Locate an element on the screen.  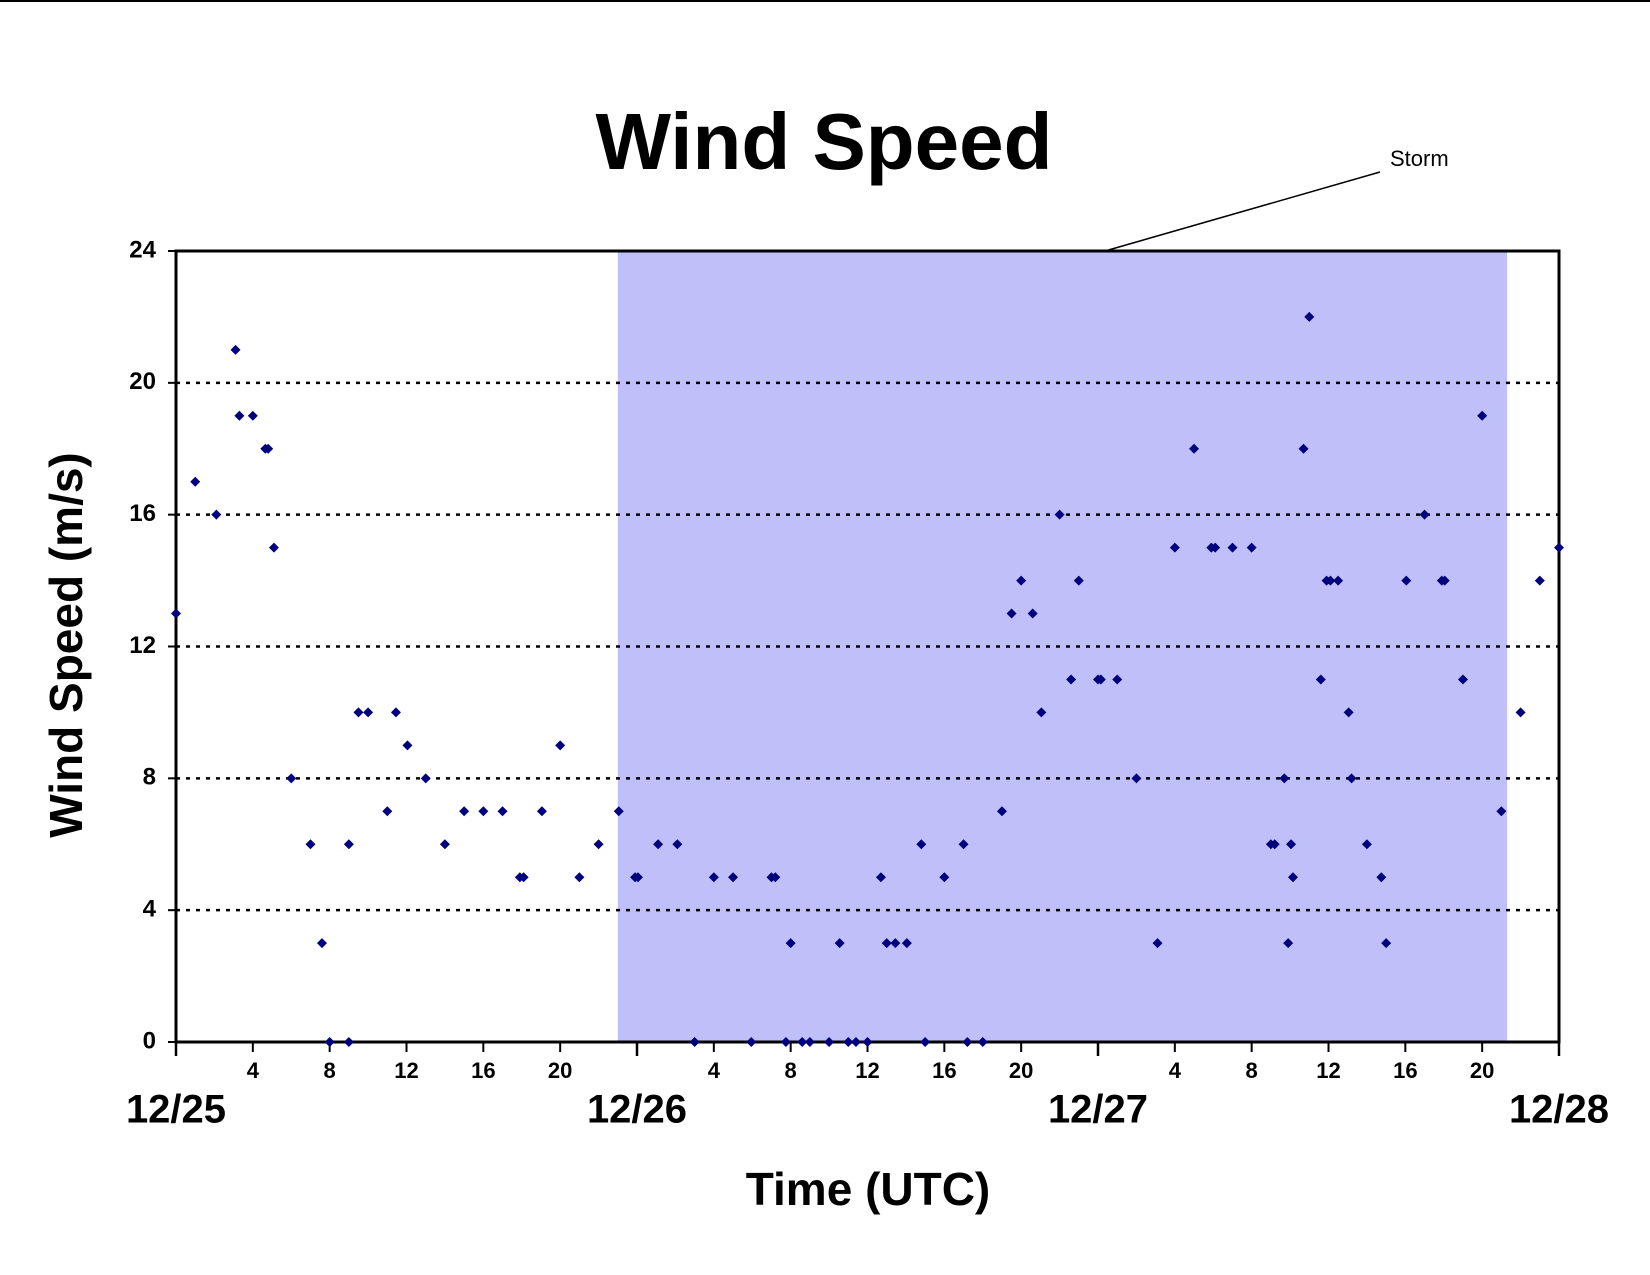
y-tick-label: 8 is located at coordinates (149, 777).